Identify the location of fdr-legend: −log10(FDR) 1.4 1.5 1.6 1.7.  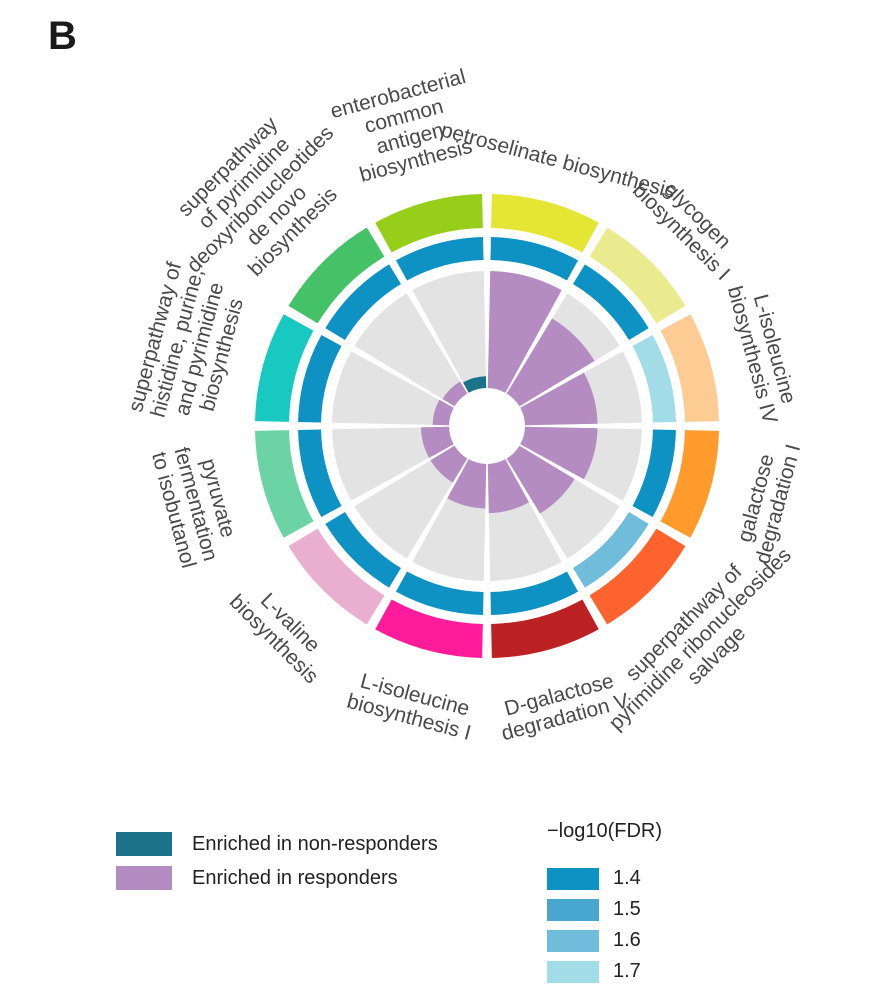
(604, 903).